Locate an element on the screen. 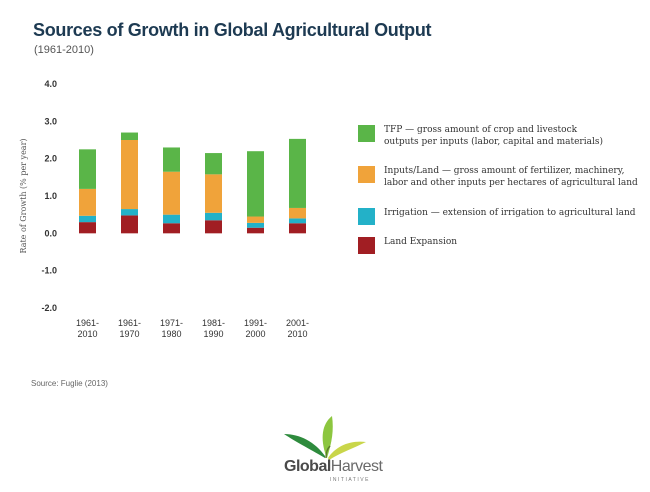  logo-word-global: Global is located at coordinates (307, 466).